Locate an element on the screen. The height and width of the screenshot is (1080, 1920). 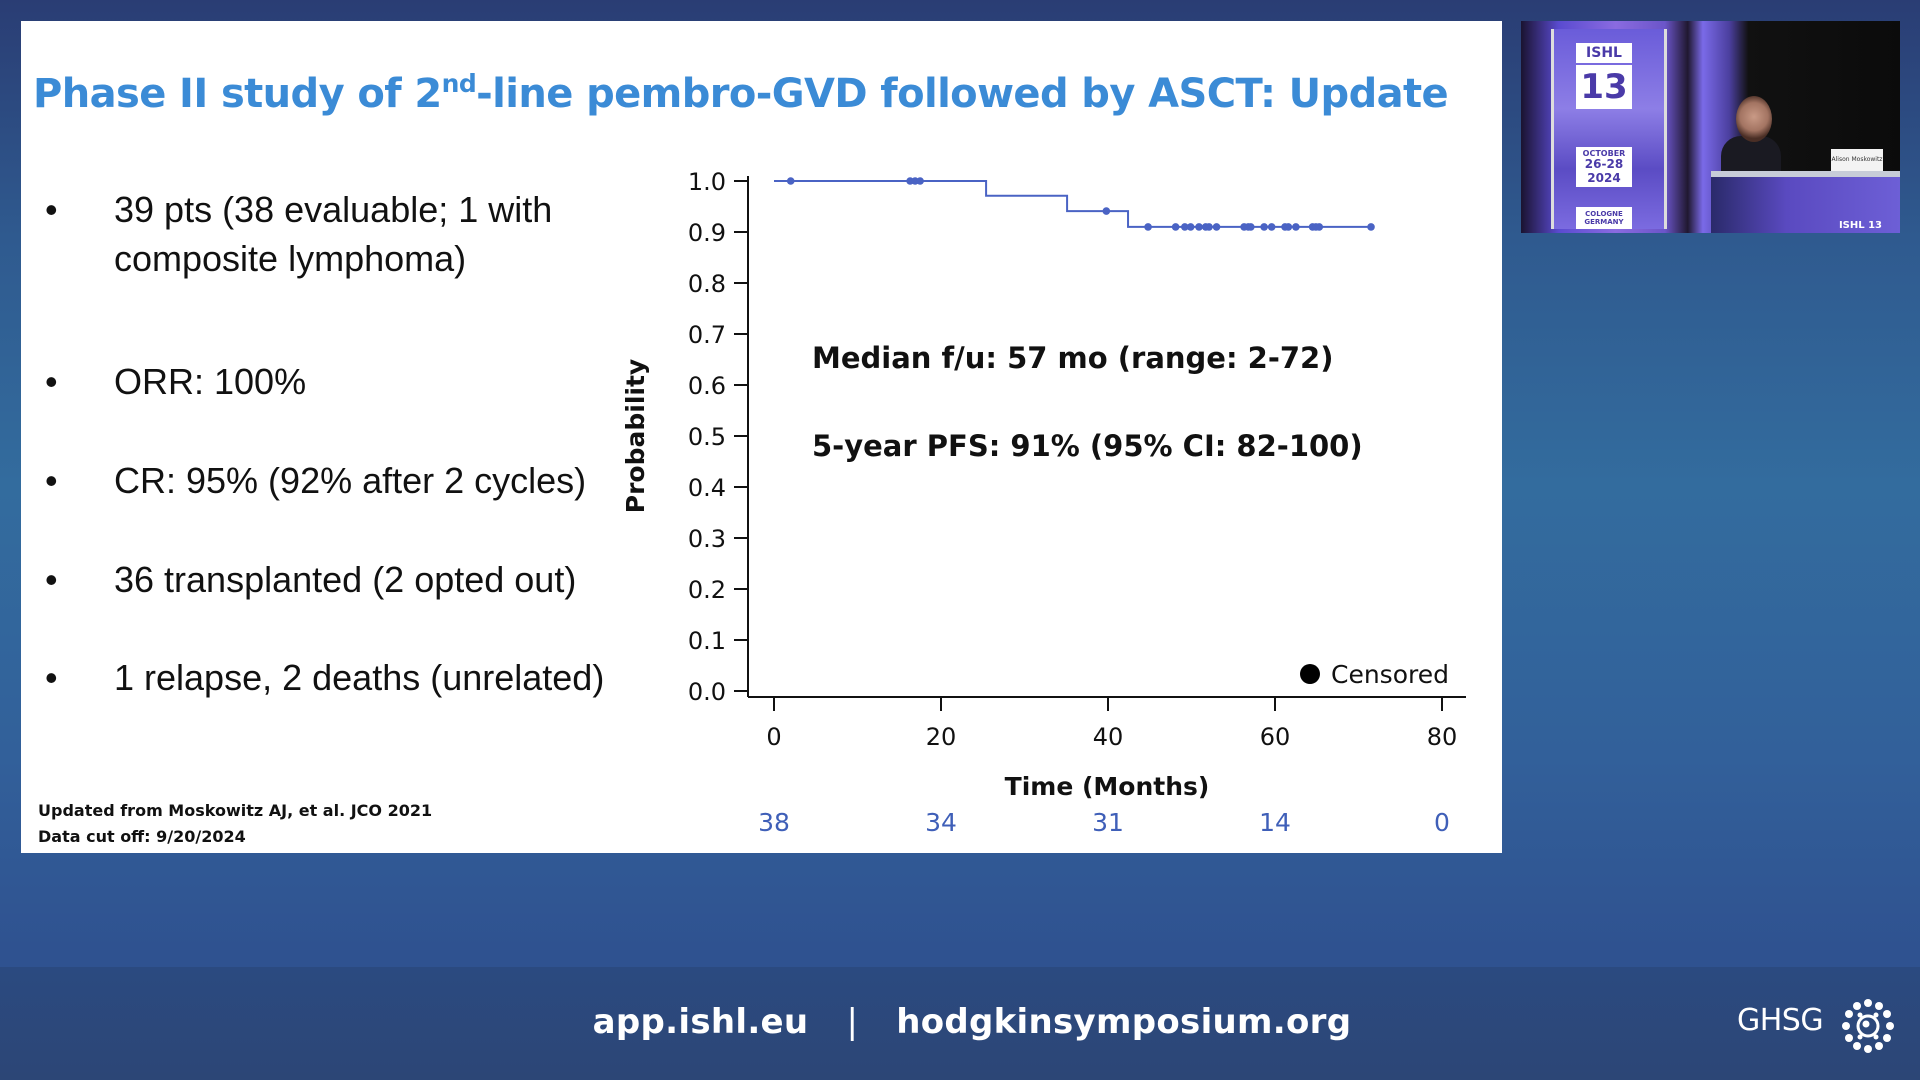
badge-number: 13 is located at coordinates (1604, 87).